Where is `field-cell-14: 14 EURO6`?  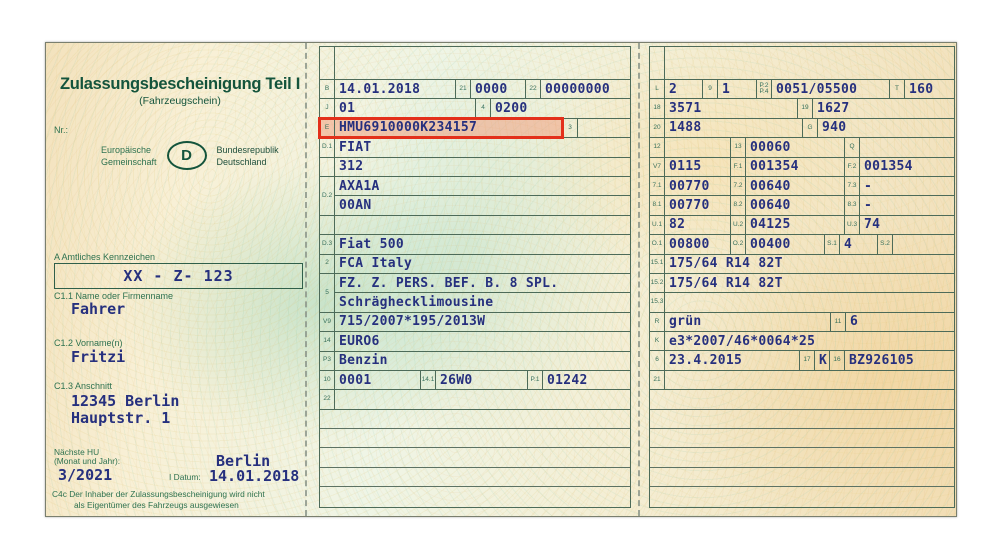
field-cell-14: 14 EURO6 is located at coordinates (475, 341).